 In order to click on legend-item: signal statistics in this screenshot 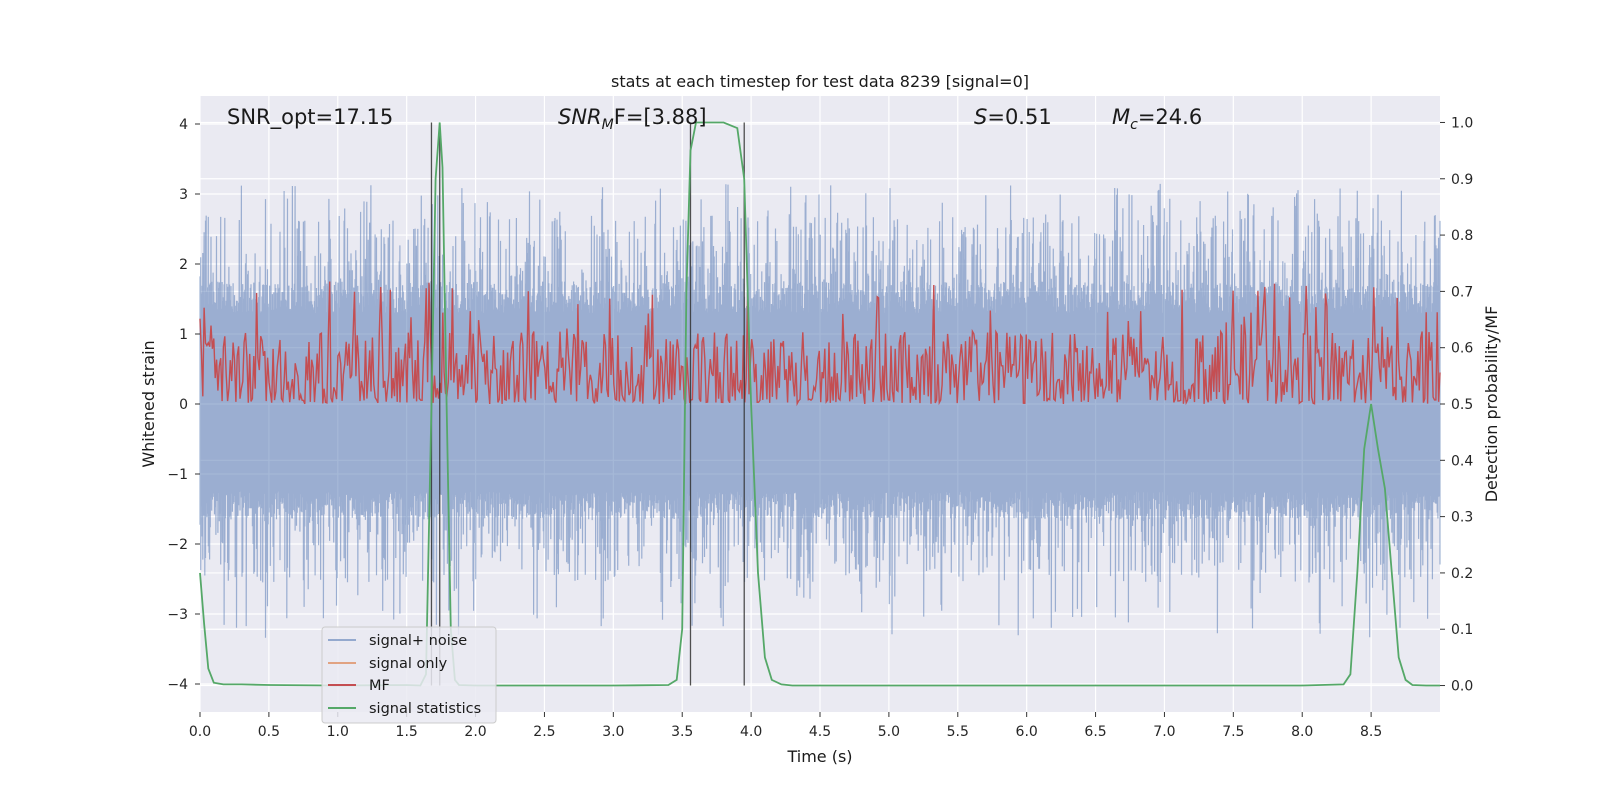, I will do `click(404, 709)`.